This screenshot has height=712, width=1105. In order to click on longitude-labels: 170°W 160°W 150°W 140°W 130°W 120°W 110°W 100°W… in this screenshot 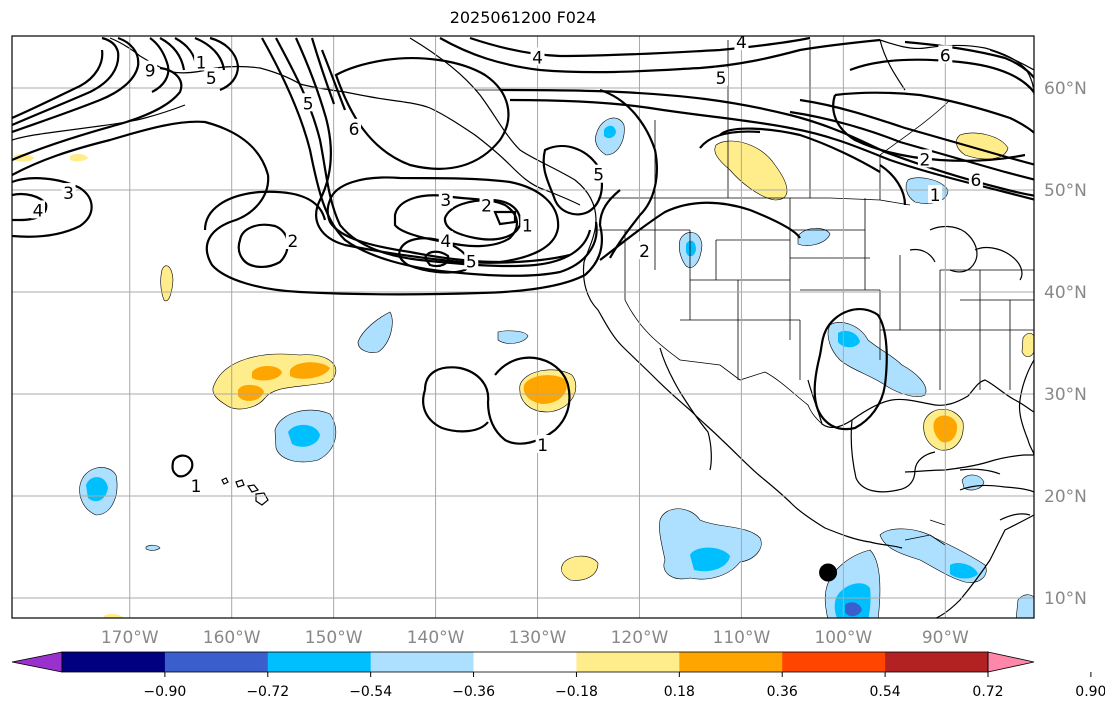, I will do `click(535, 638)`.